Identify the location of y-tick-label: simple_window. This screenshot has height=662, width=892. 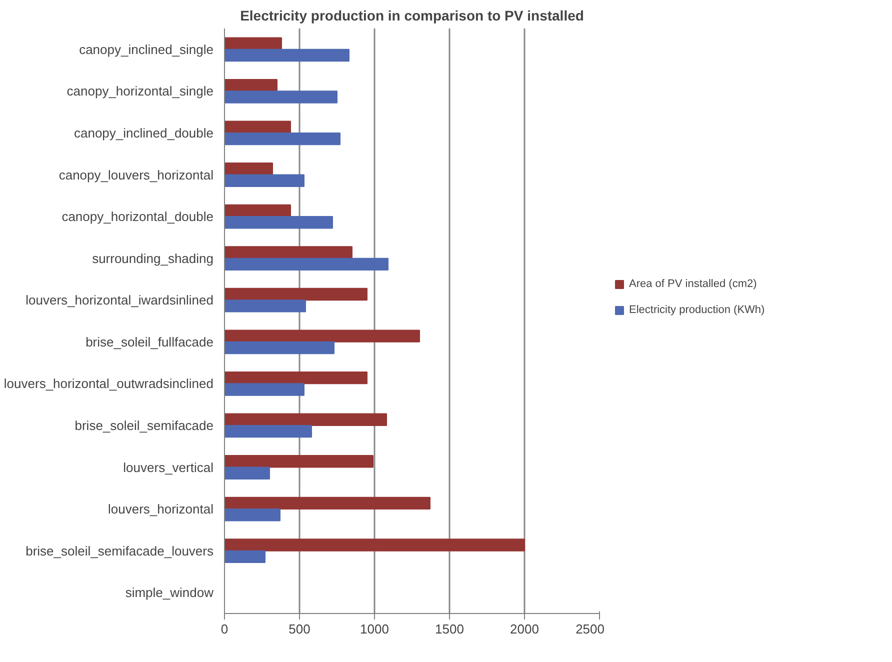
(169, 592).